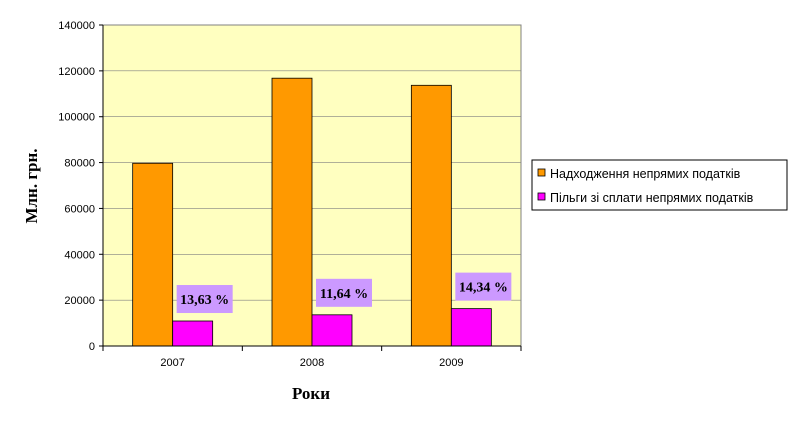 The width and height of the screenshot is (796, 426). I want to click on x-tick-label: 2009, so click(451, 363).